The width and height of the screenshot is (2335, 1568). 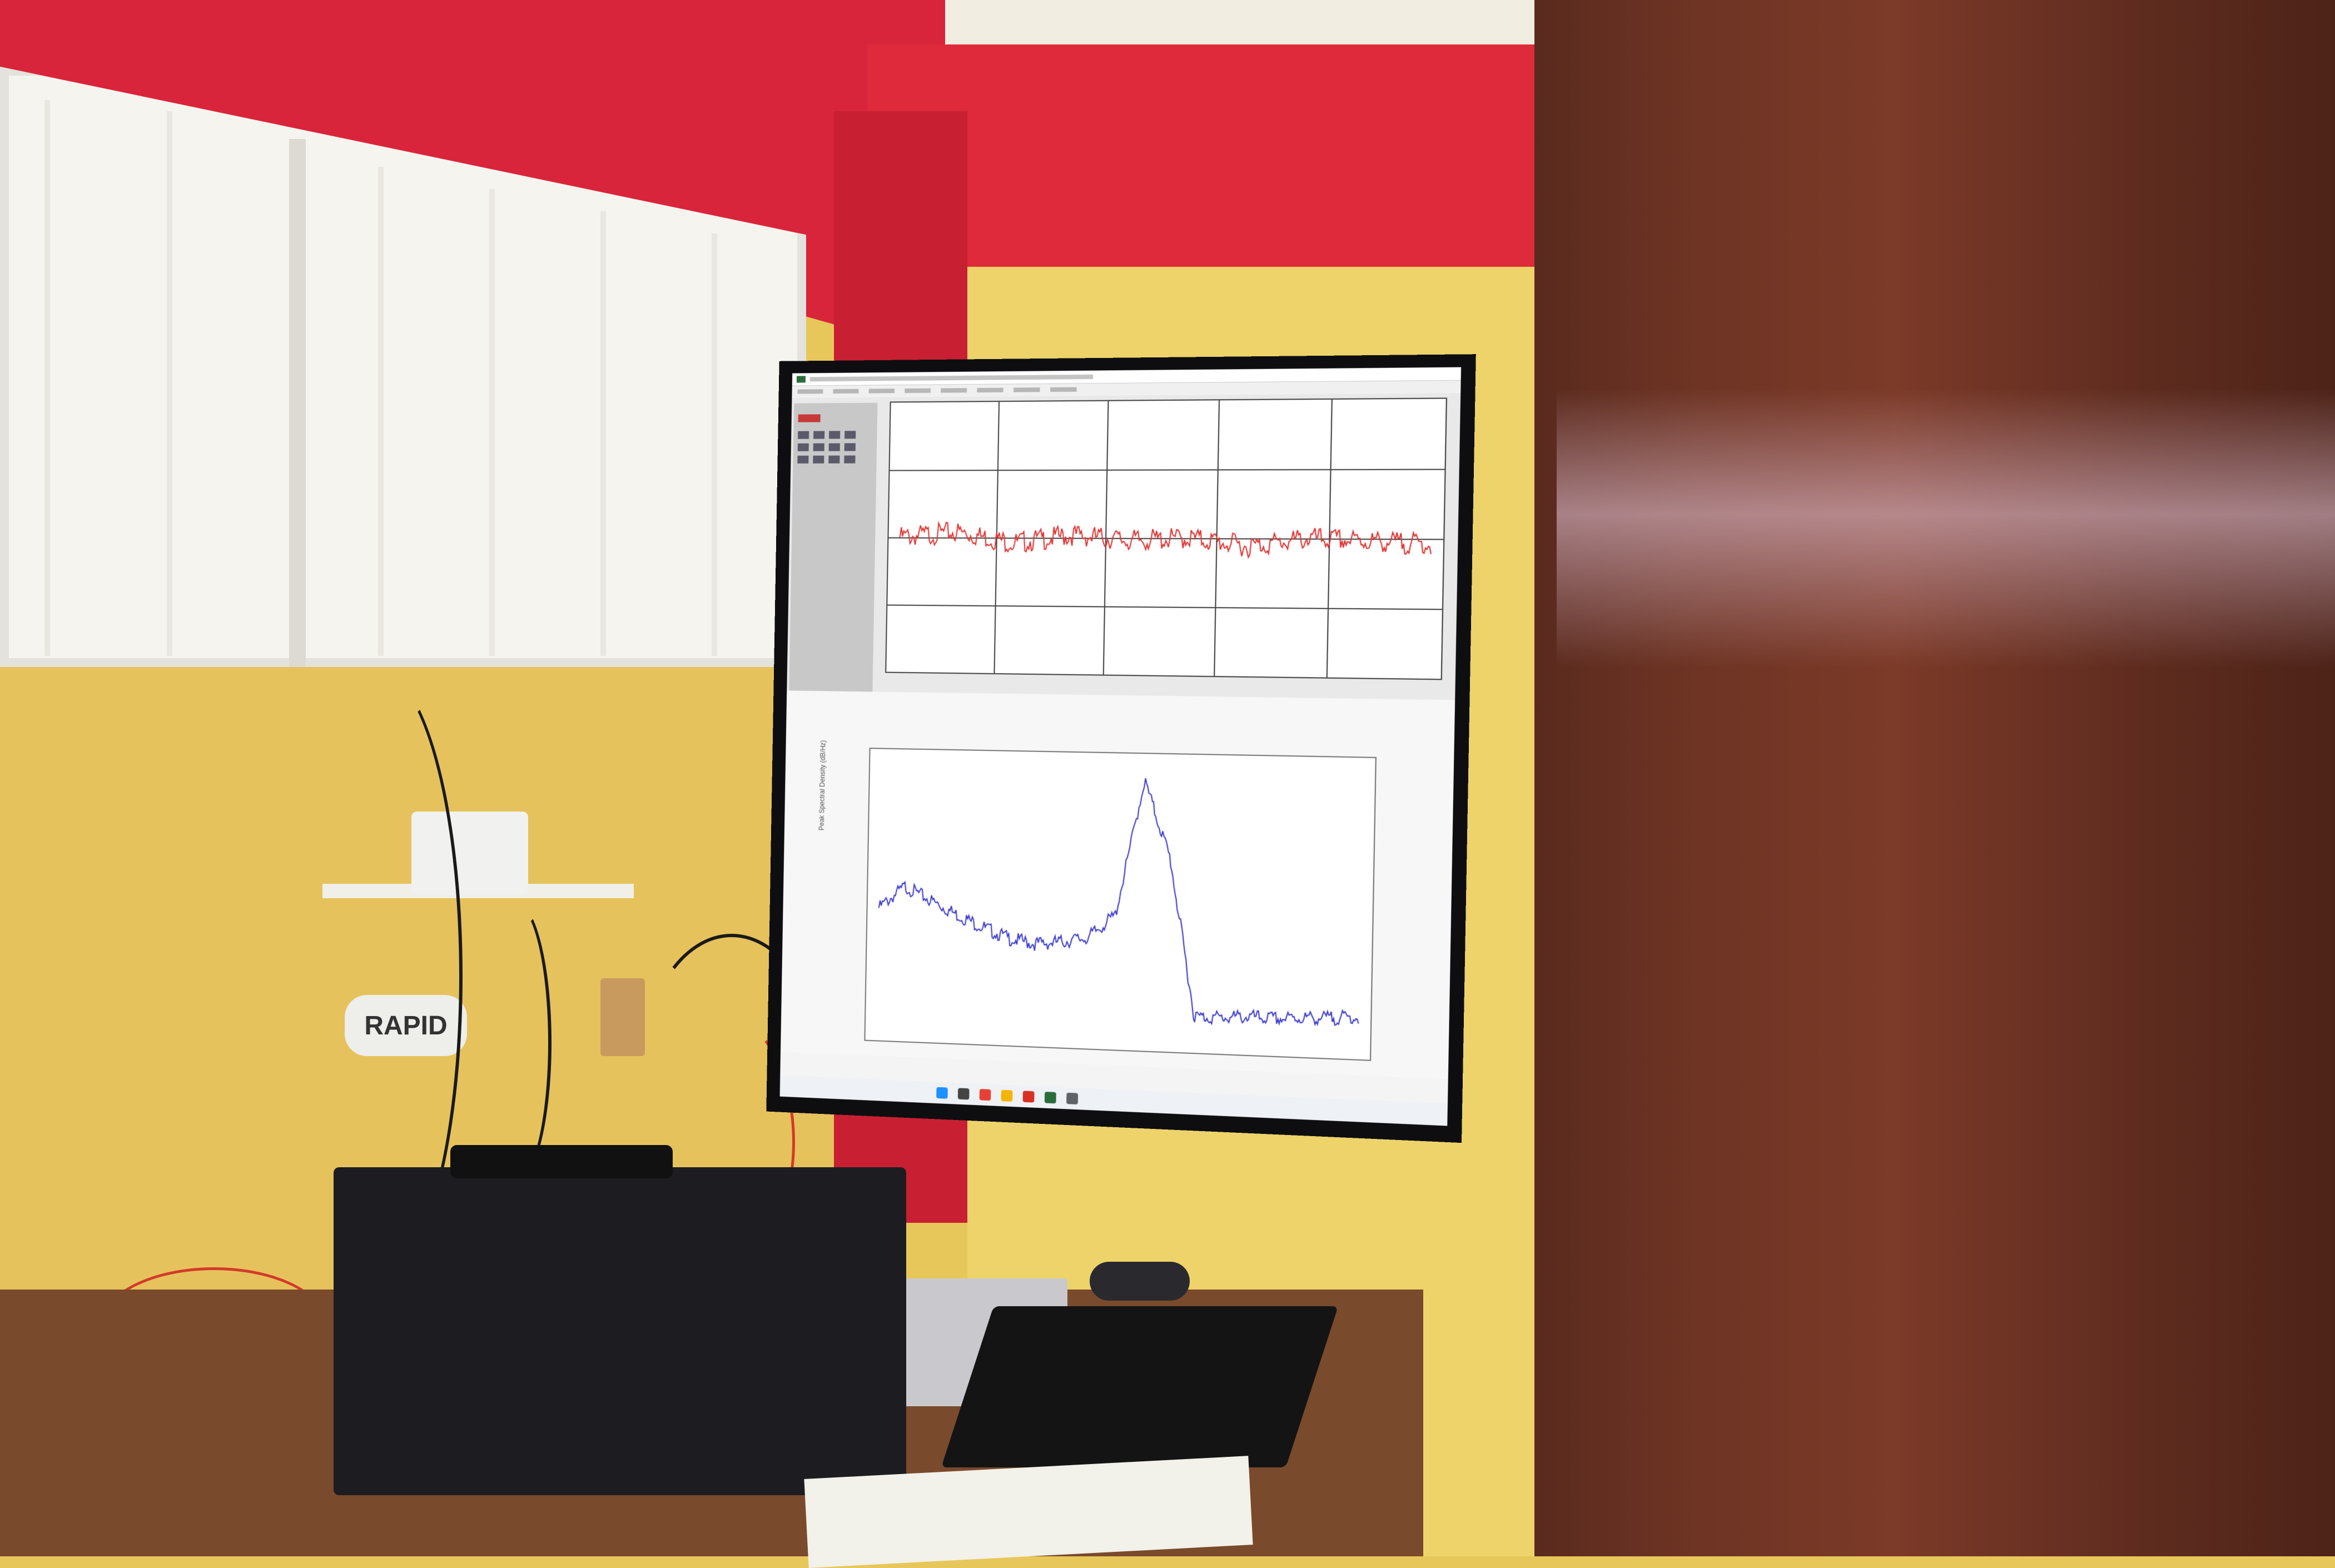 I want to click on monitor-screen: Peak Spectral Density (dB/Hz), so click(x=1120, y=746).